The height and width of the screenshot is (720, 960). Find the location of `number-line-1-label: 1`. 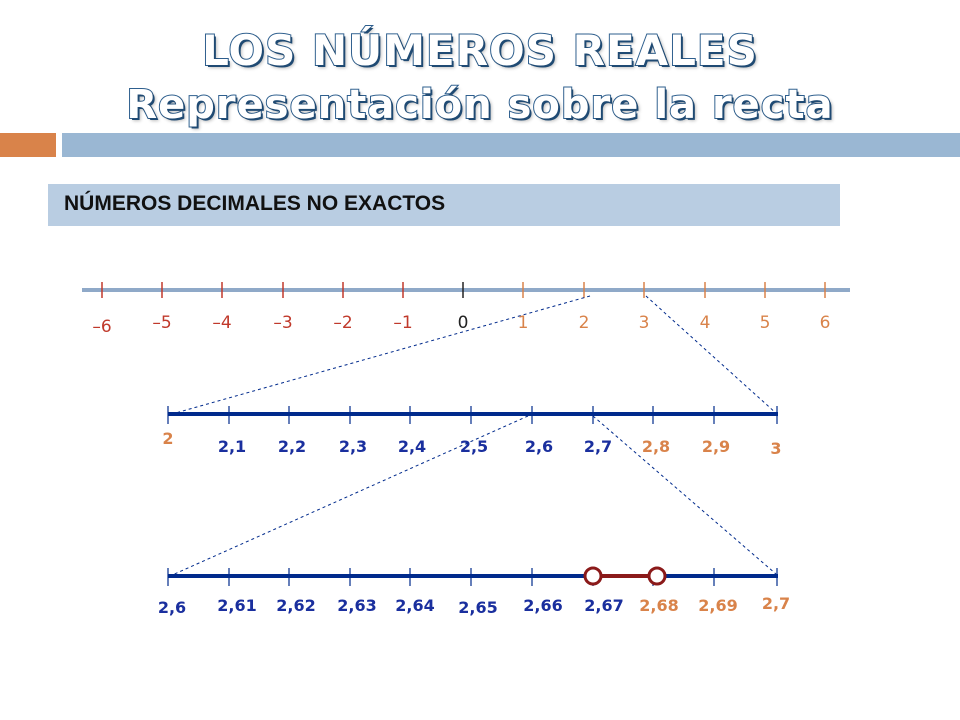

number-line-1-label: 1 is located at coordinates (523, 323).